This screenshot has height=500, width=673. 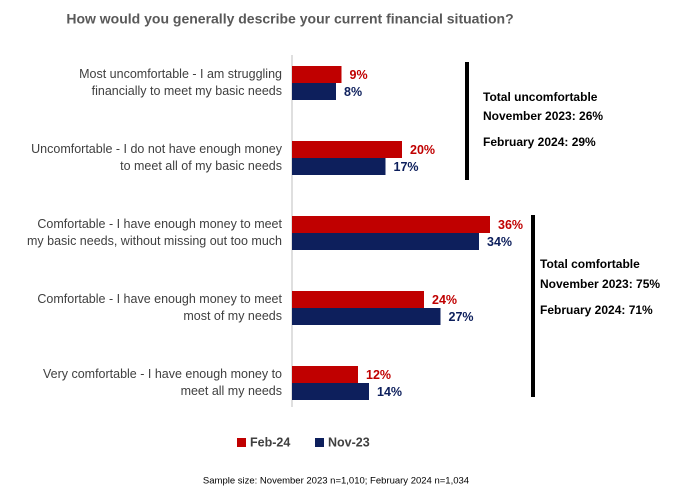 I want to click on value-label: 14%, so click(x=389, y=392).